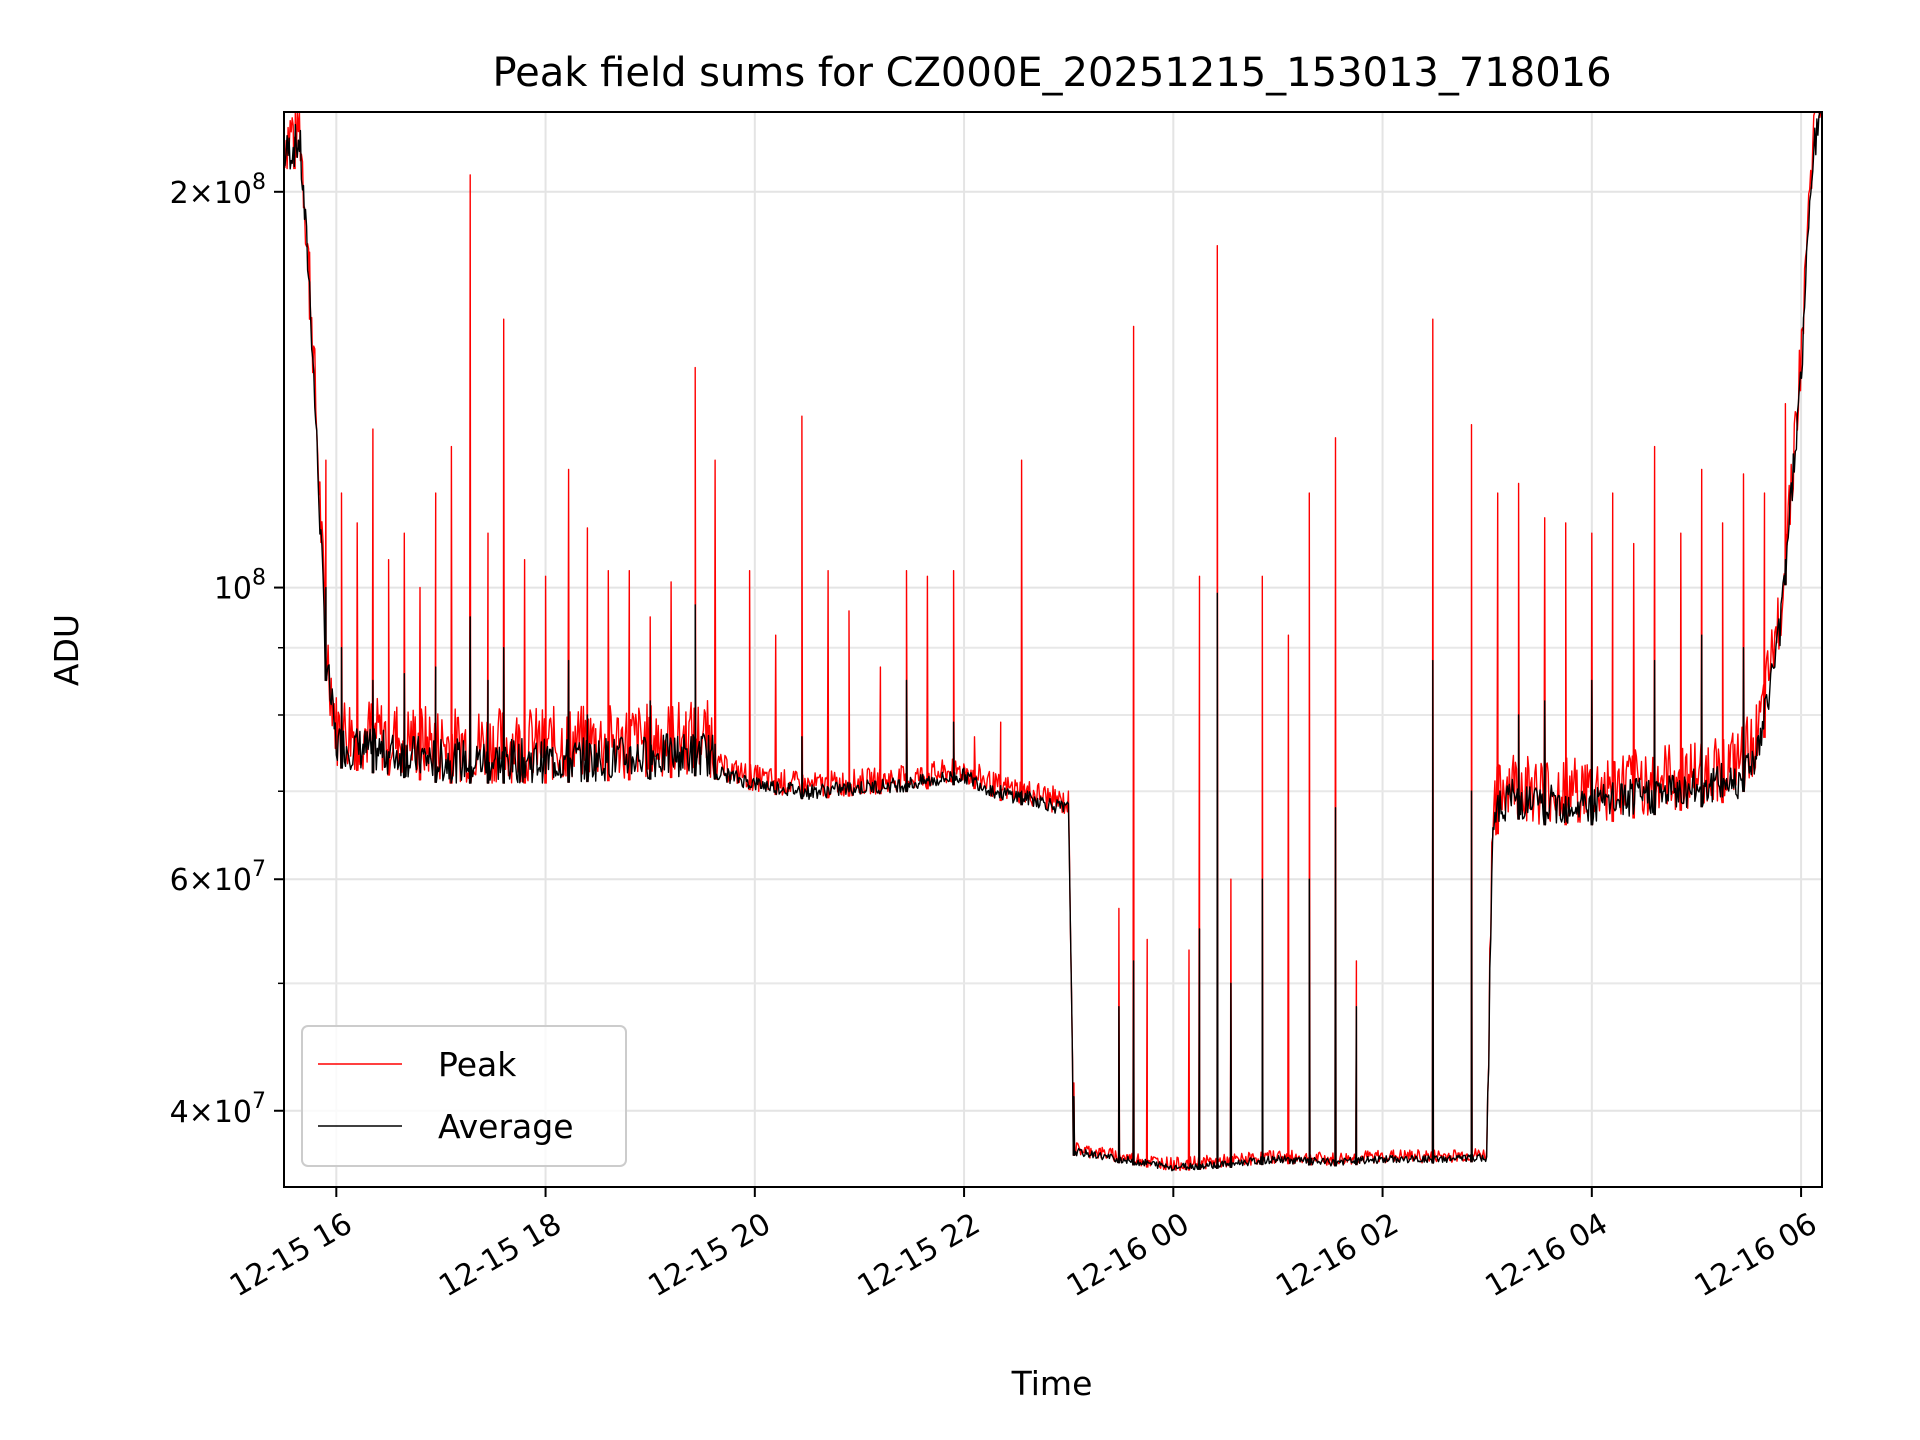 This screenshot has height=1440, width=1920. What do you see at coordinates (477, 1064) in the screenshot?
I see `legend-peak-label: Peak` at bounding box center [477, 1064].